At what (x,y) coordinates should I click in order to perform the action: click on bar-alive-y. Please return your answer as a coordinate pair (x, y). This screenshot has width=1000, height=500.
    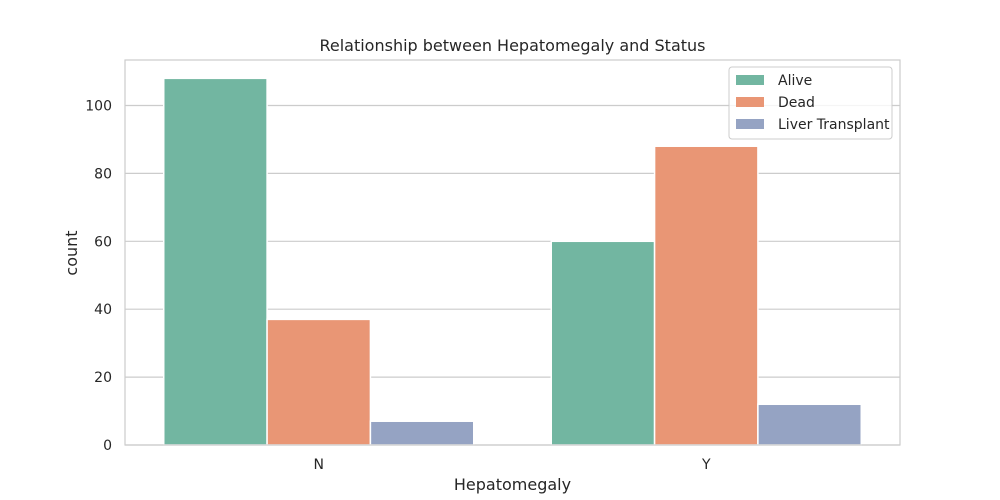
    Looking at the image, I should click on (603, 343).